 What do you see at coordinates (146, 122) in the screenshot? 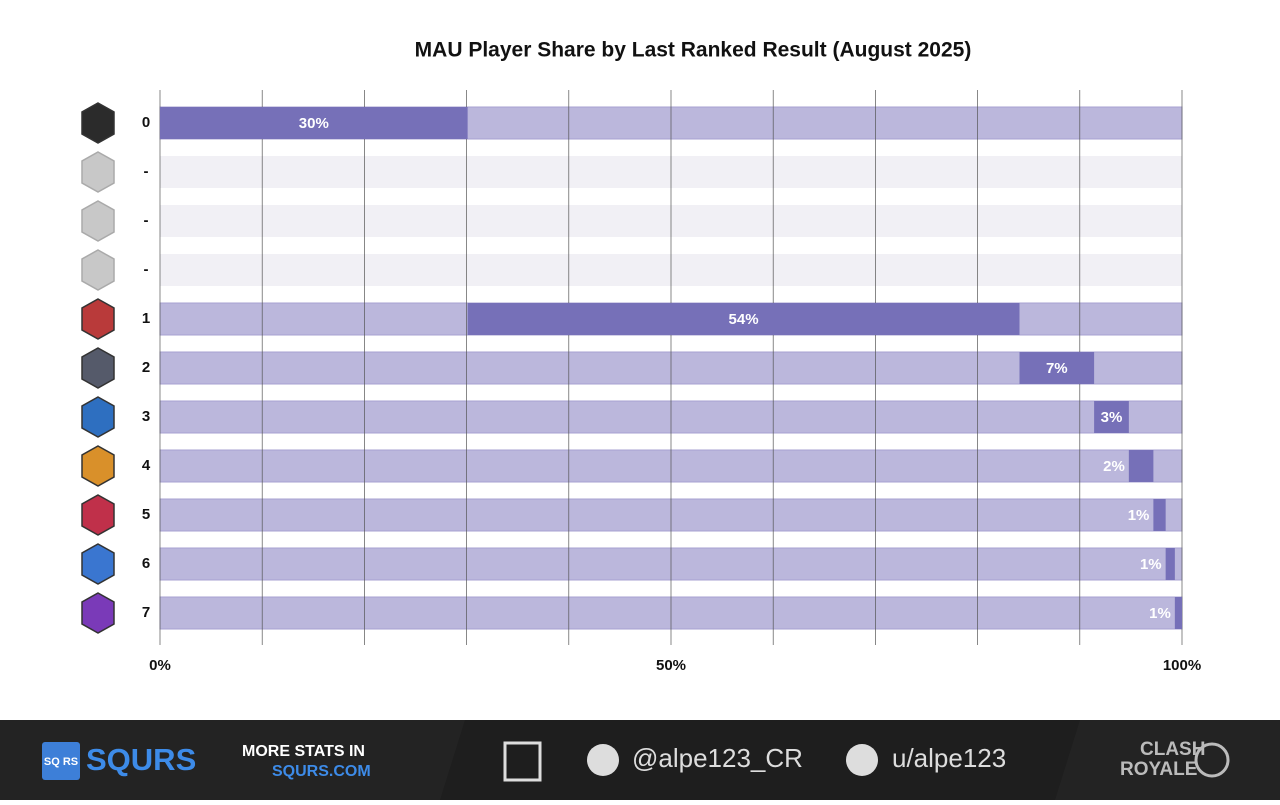
I see `row-label: 0` at bounding box center [146, 122].